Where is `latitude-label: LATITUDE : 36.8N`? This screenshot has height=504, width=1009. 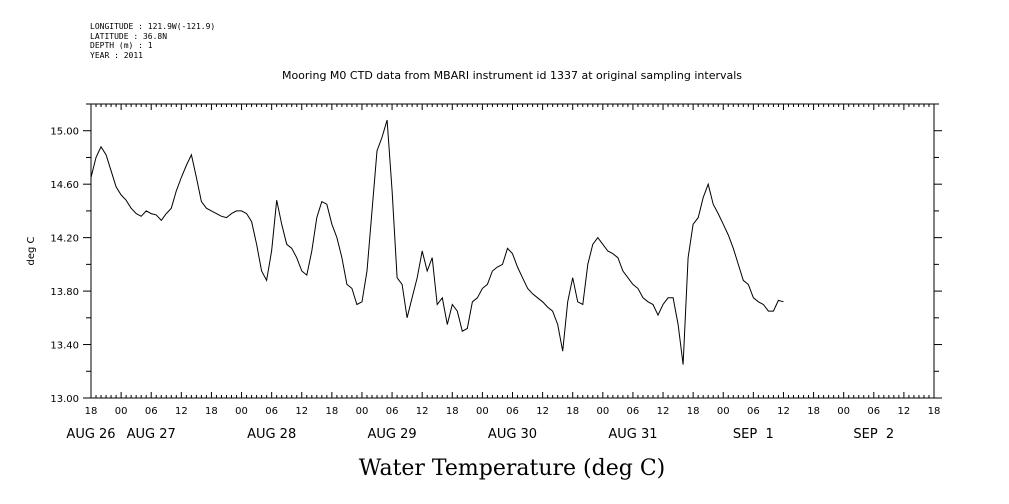 latitude-label: LATITUDE : 36.8N is located at coordinates (129, 36).